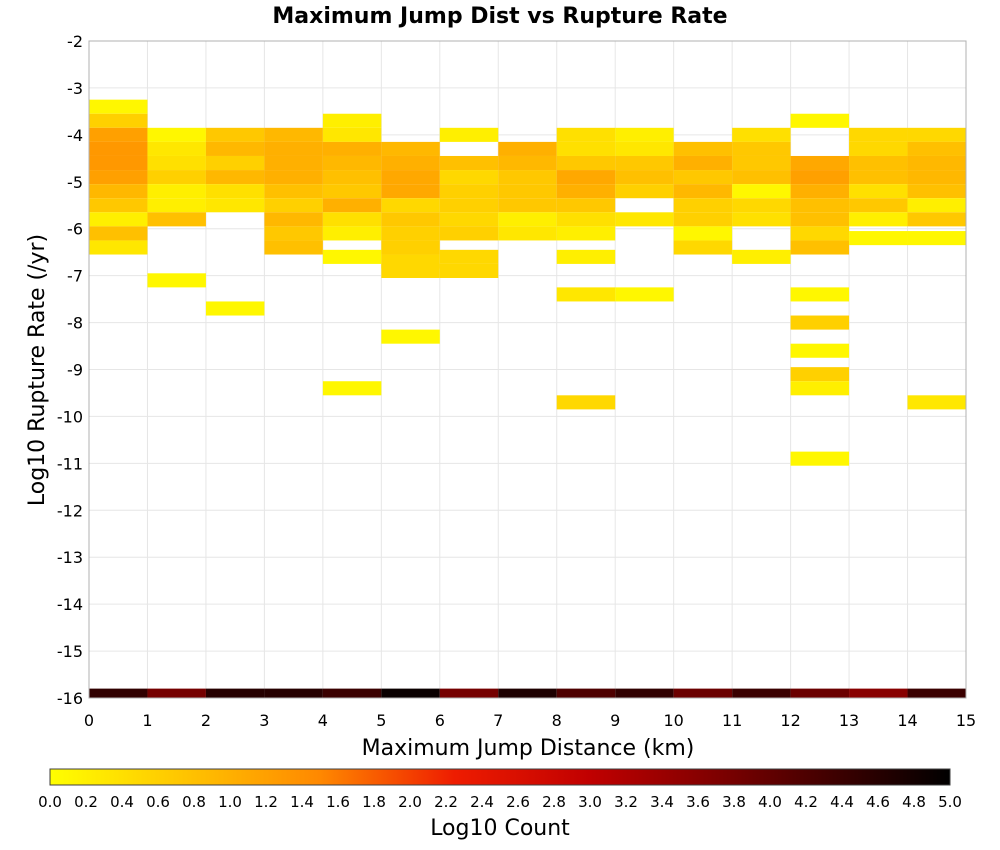 This screenshot has width=1000, height=850. Describe the element at coordinates (440, 720) in the screenshot. I see `x-tick-label: 6` at that location.